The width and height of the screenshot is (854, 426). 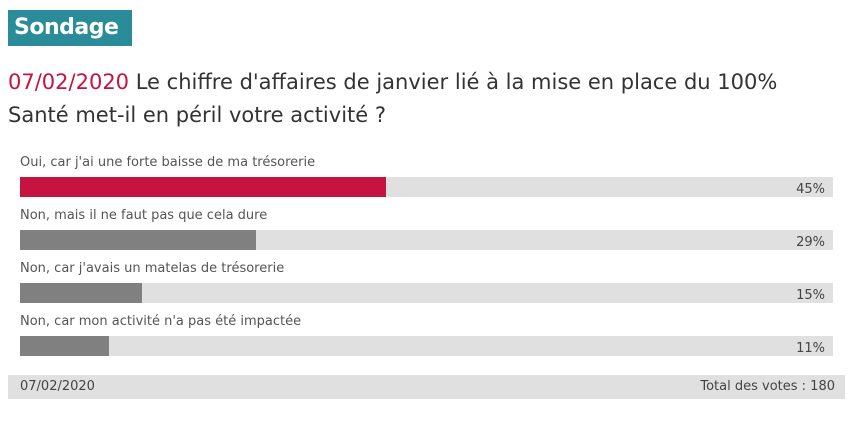 What do you see at coordinates (810, 348) in the screenshot?
I see `result-percent: 11%` at bounding box center [810, 348].